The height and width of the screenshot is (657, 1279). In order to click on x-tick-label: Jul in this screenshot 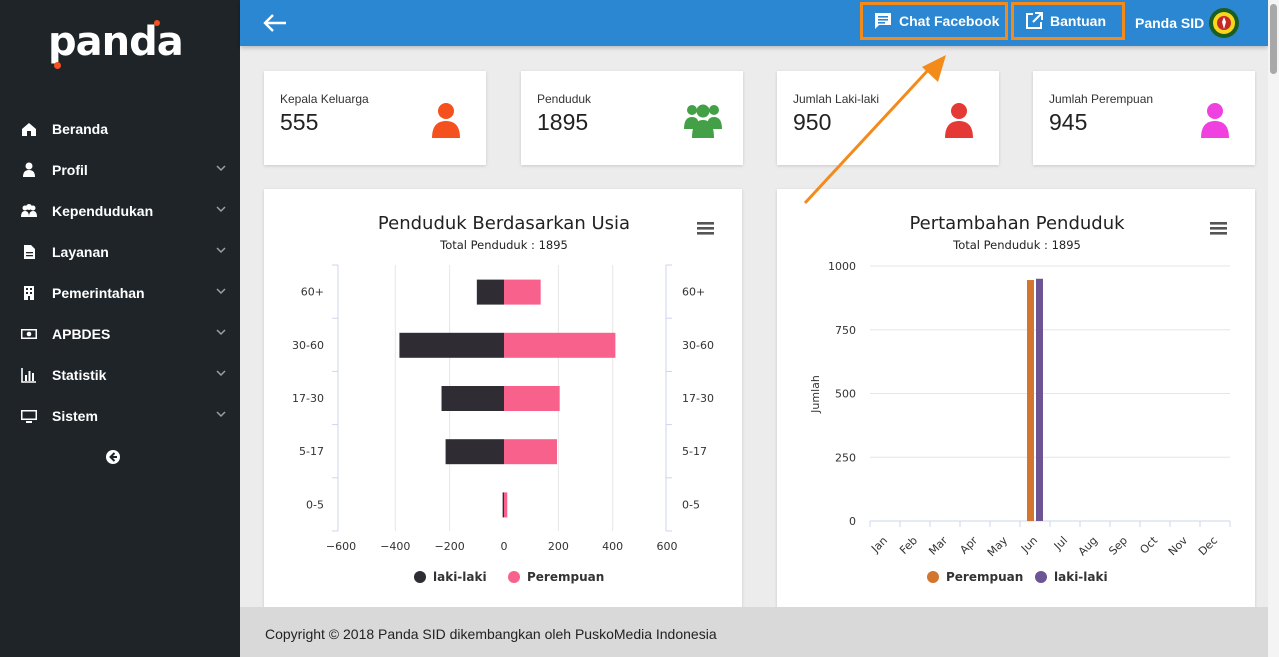, I will do `click(1060, 543)`.